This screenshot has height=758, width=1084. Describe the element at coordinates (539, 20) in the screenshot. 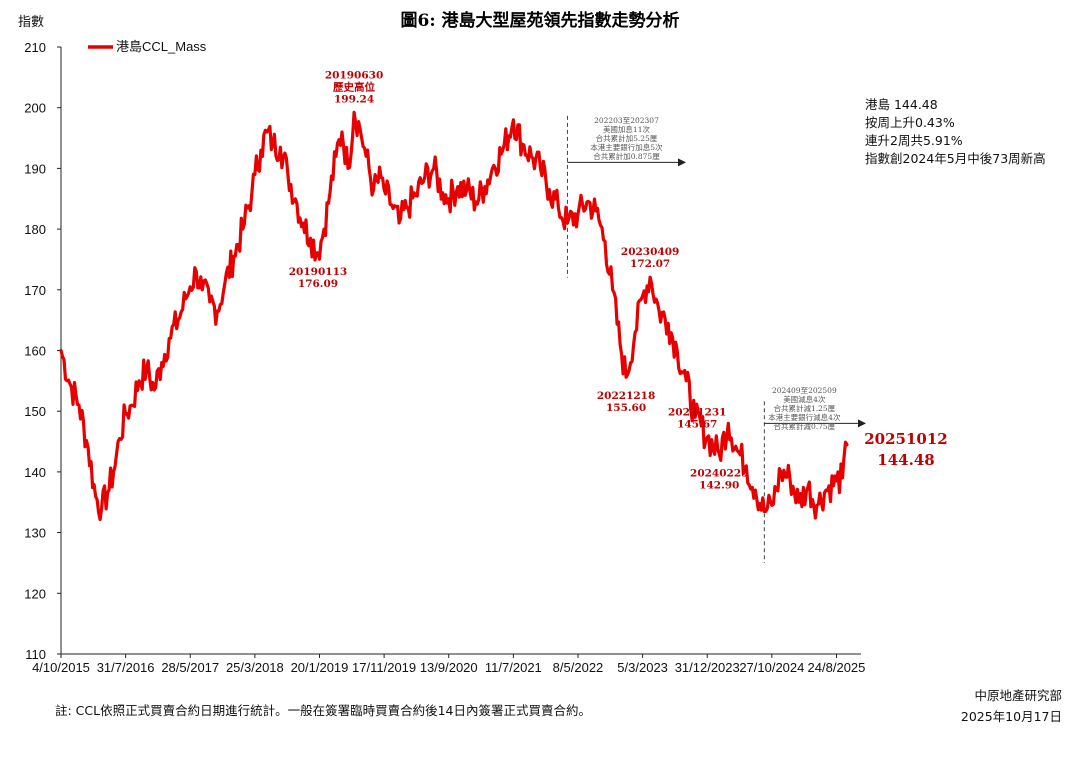

I see `chart-title: 圖6: 港島大型屋苑領先指數走勢分析` at that location.